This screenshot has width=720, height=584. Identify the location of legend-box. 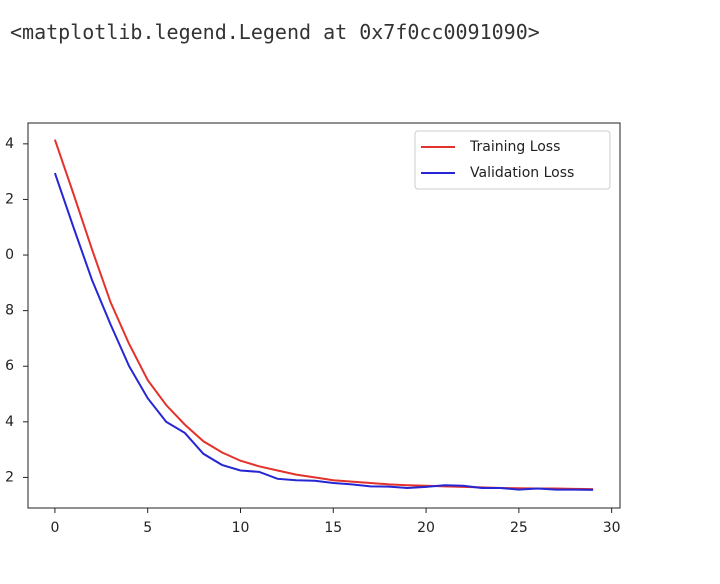
(512, 160).